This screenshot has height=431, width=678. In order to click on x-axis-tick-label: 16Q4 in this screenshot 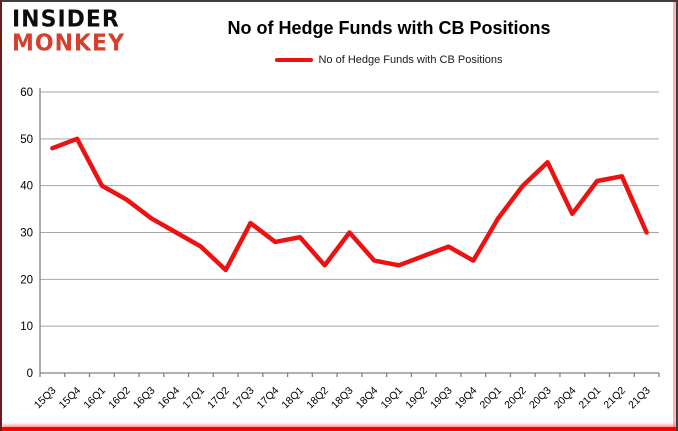, I will do `click(169, 398)`.